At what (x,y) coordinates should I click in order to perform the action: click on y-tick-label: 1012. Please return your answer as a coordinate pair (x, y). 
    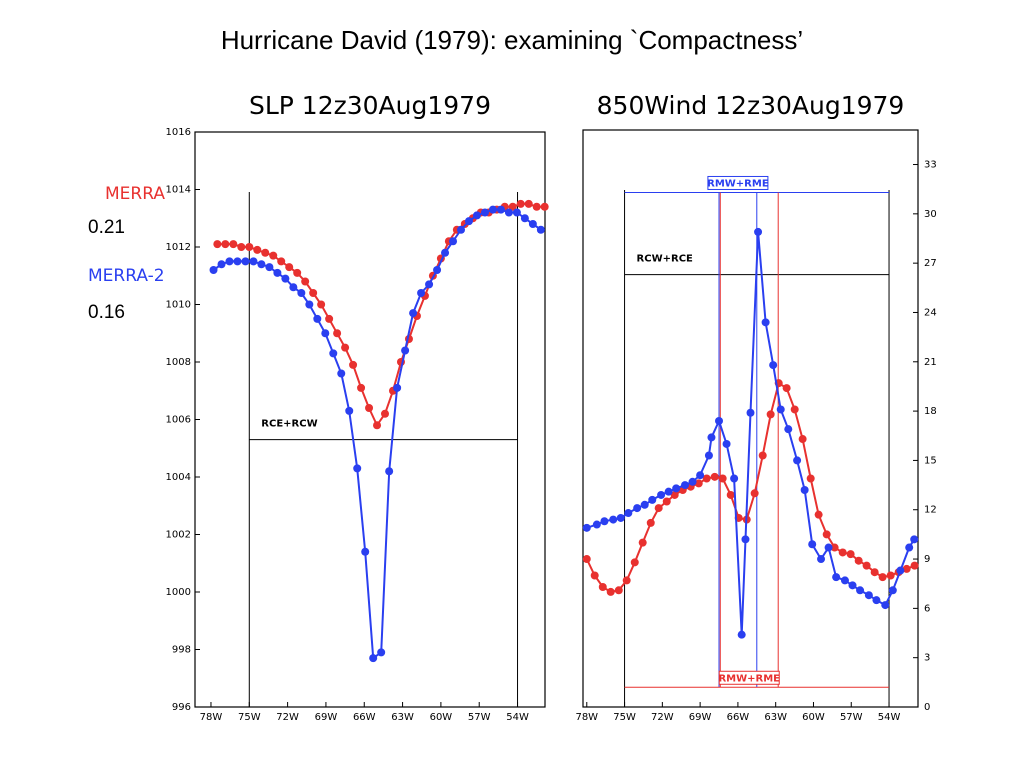
    Looking at the image, I should click on (178, 247).